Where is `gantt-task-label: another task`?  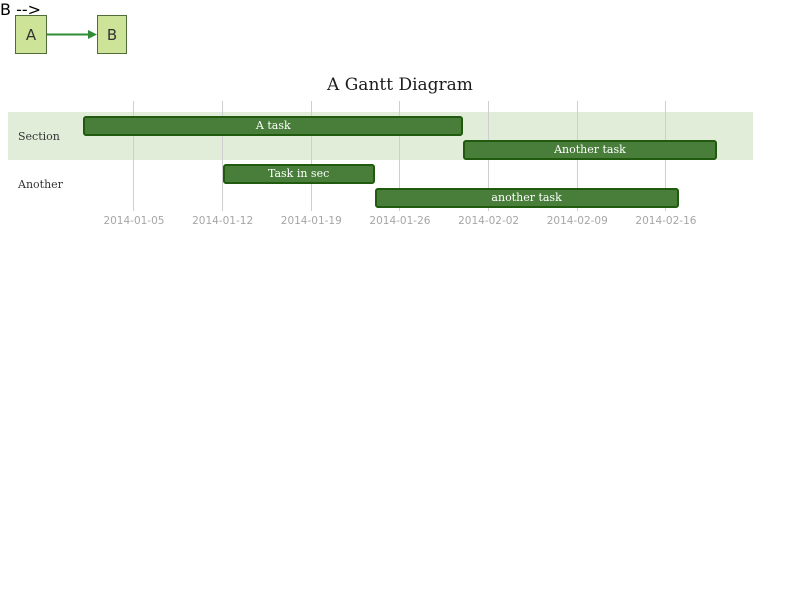 gantt-task-label: another task is located at coordinates (526, 197).